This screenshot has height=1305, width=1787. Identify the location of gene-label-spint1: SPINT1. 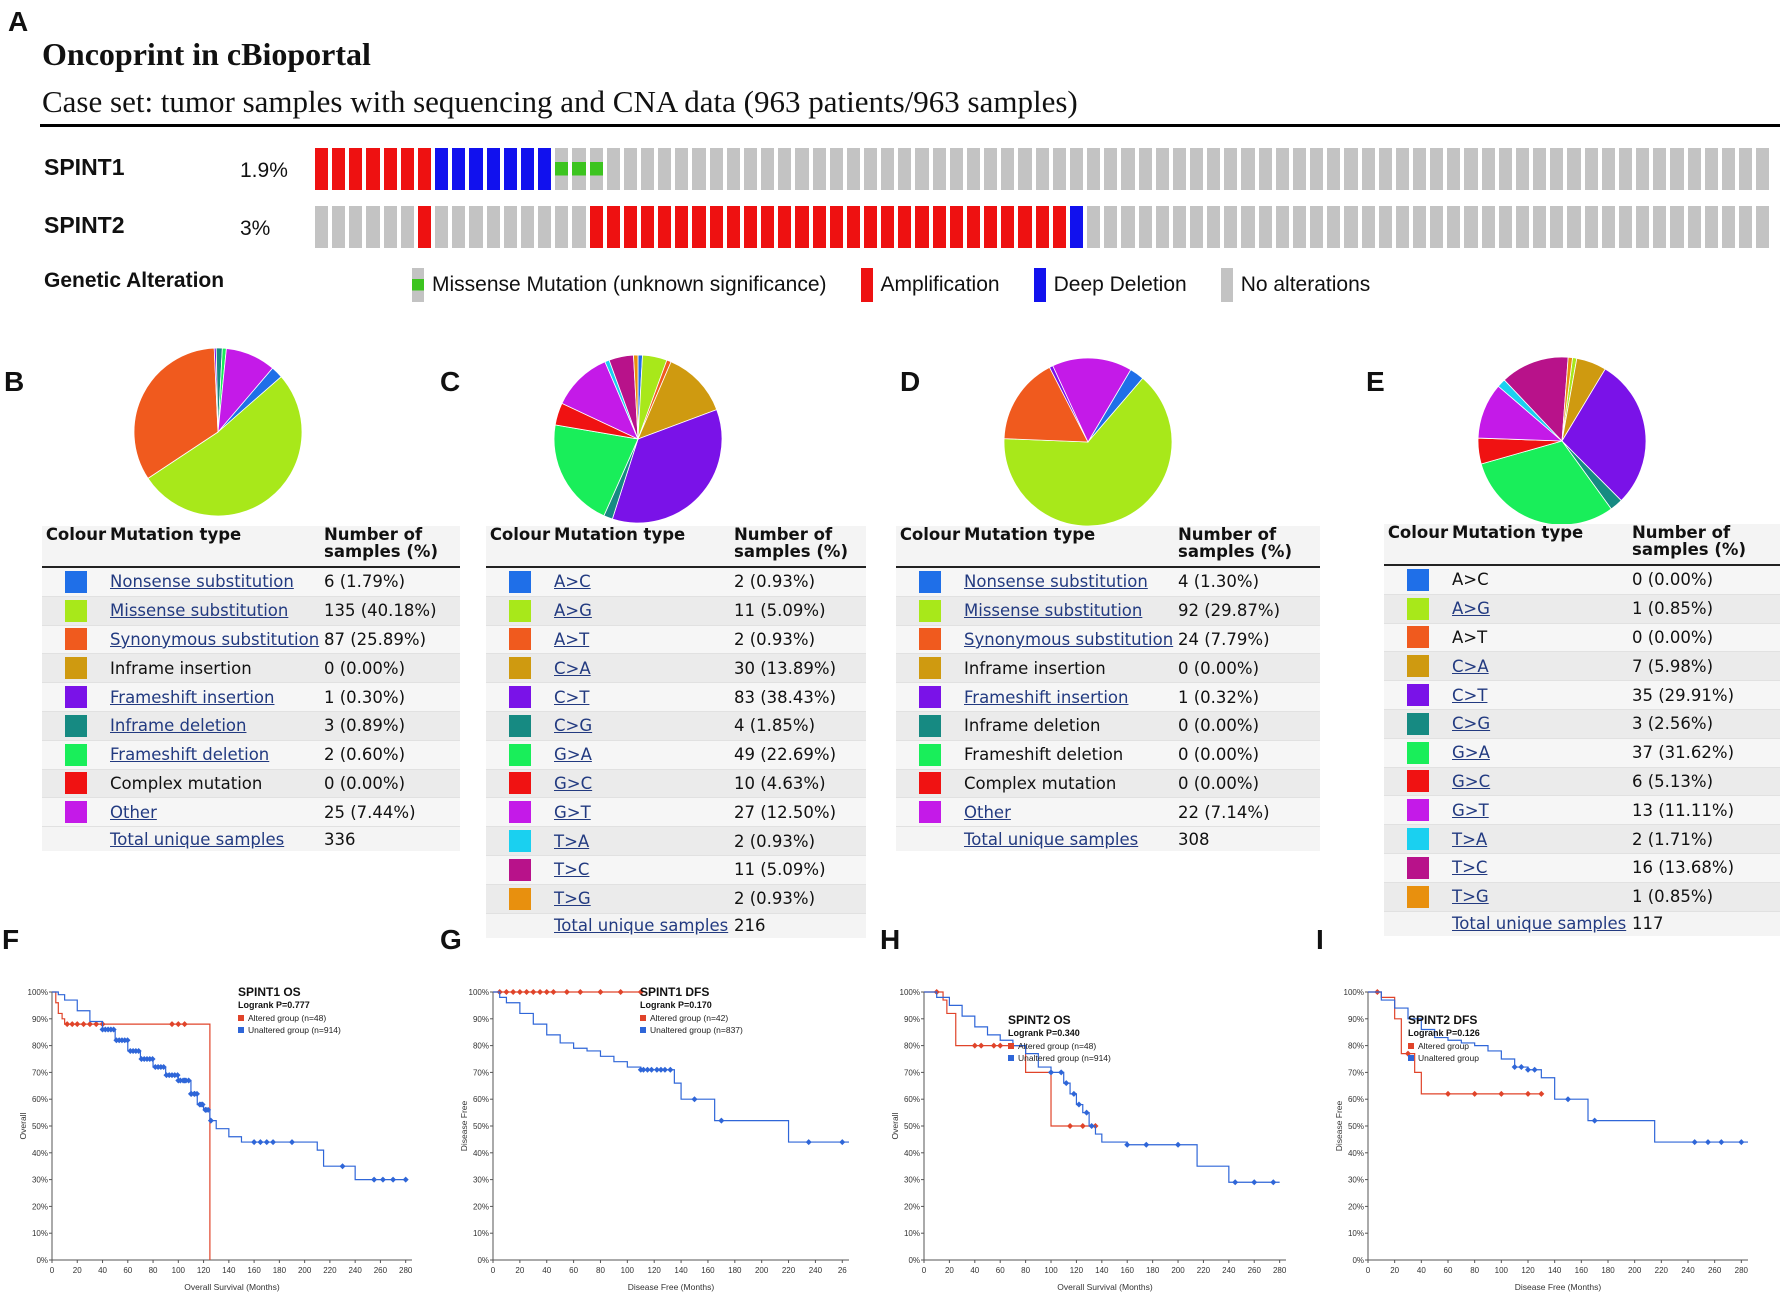
(84, 167).